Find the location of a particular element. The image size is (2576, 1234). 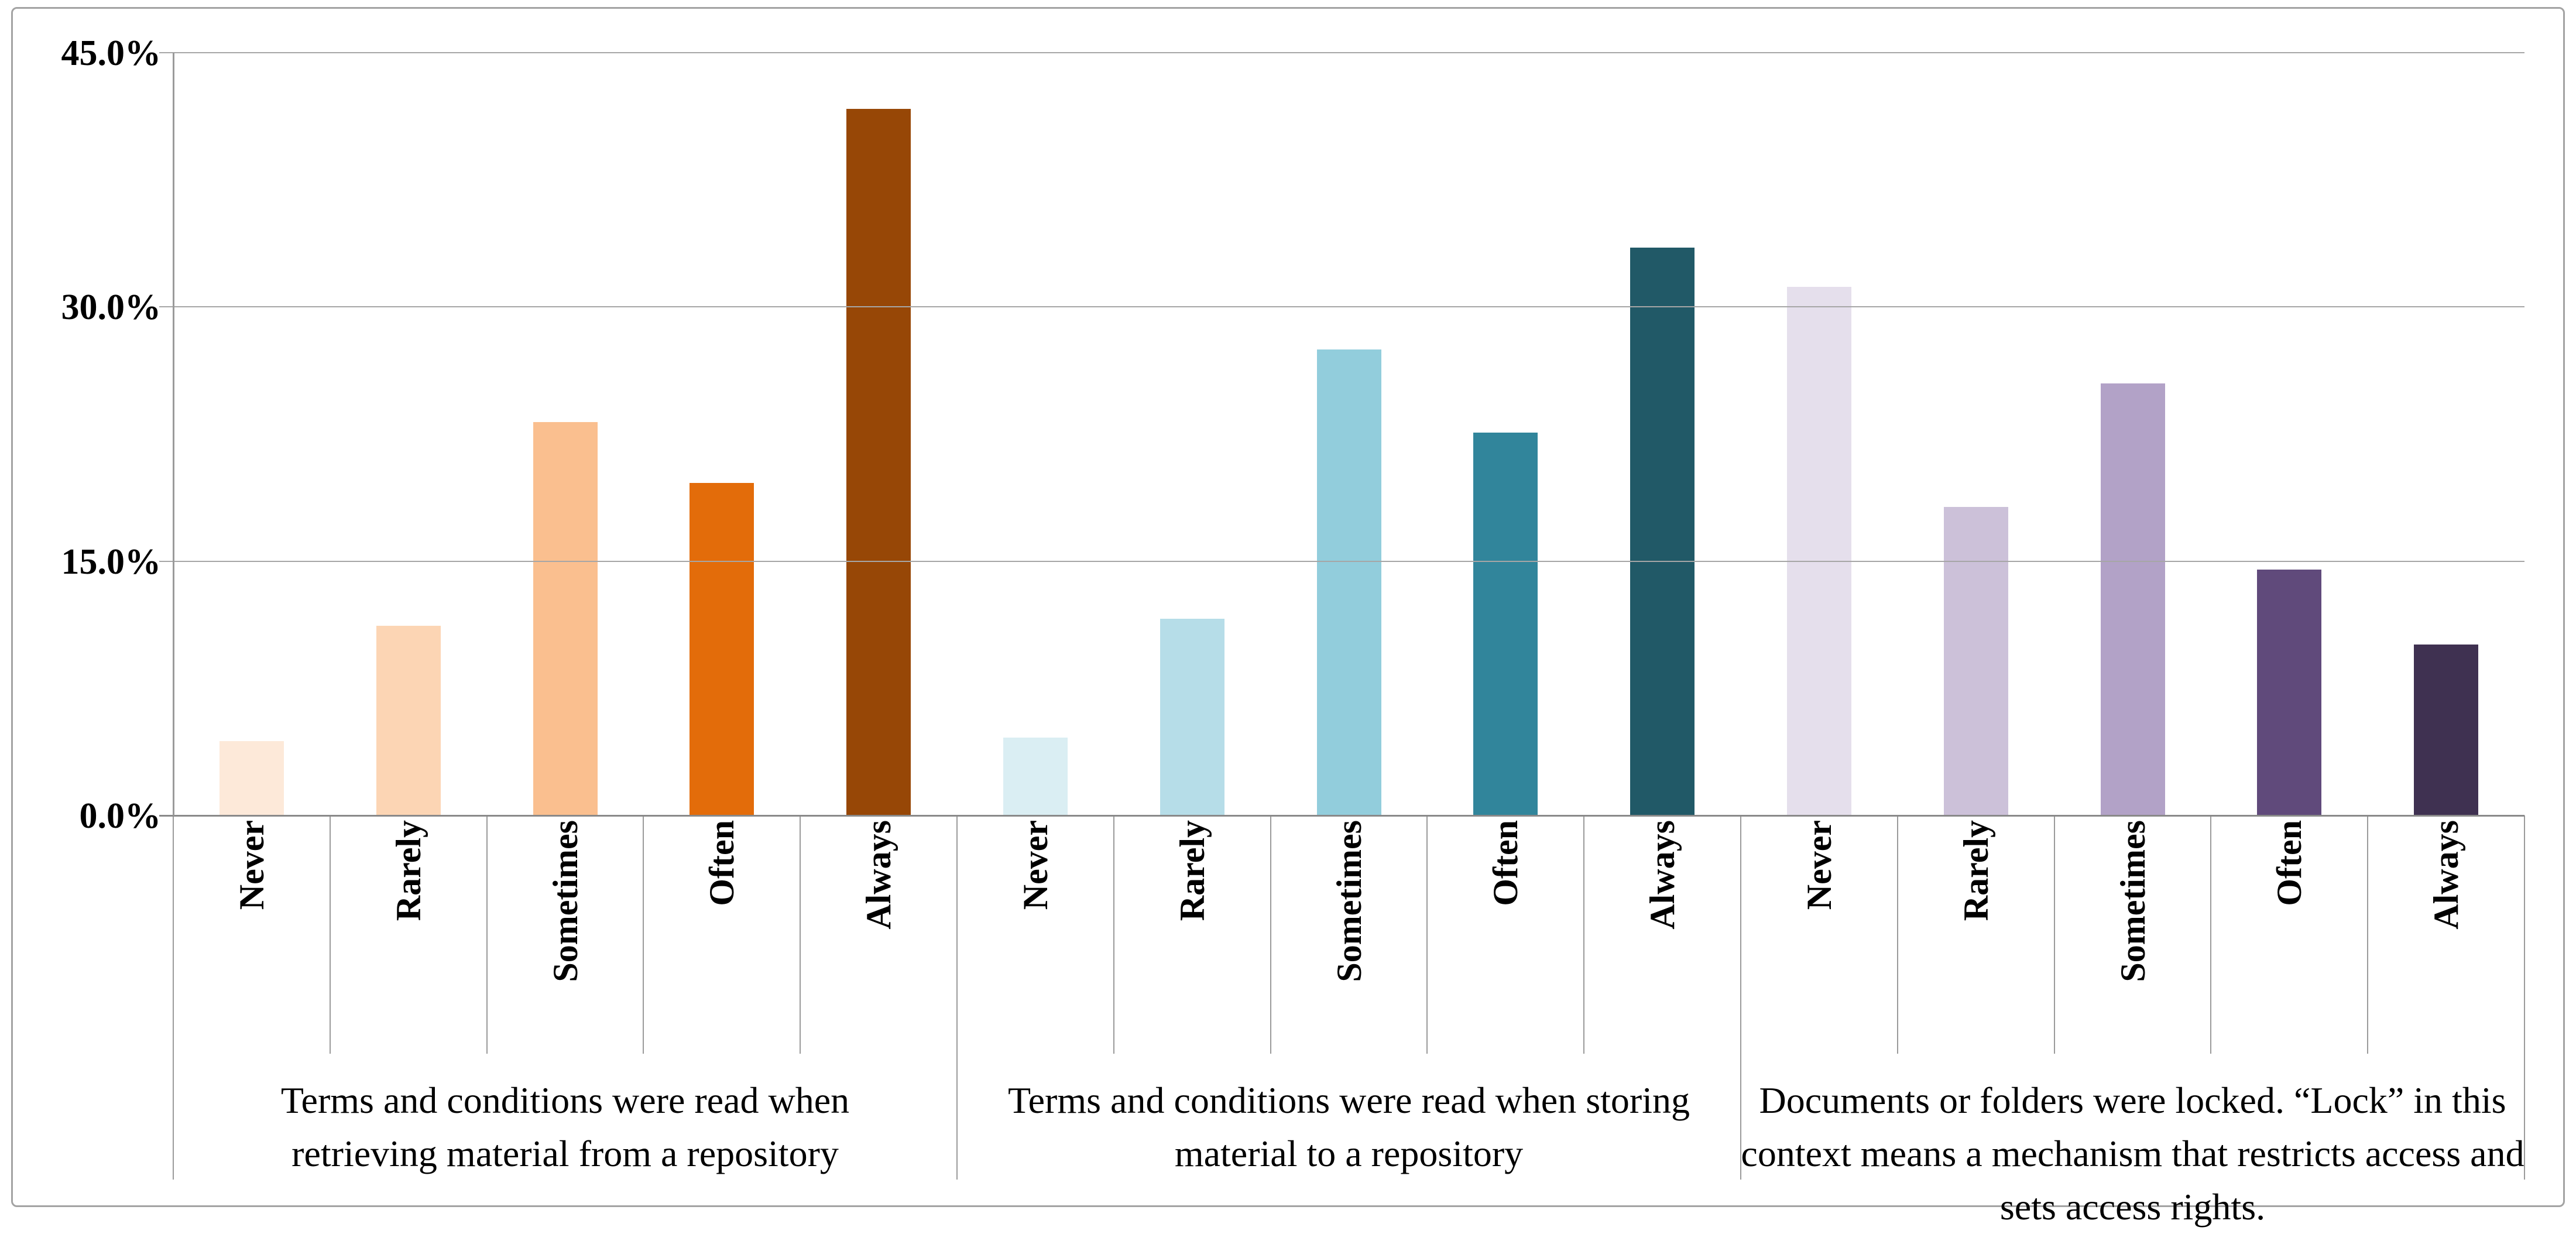

bar-sometimes-group3 is located at coordinates (2133, 599).